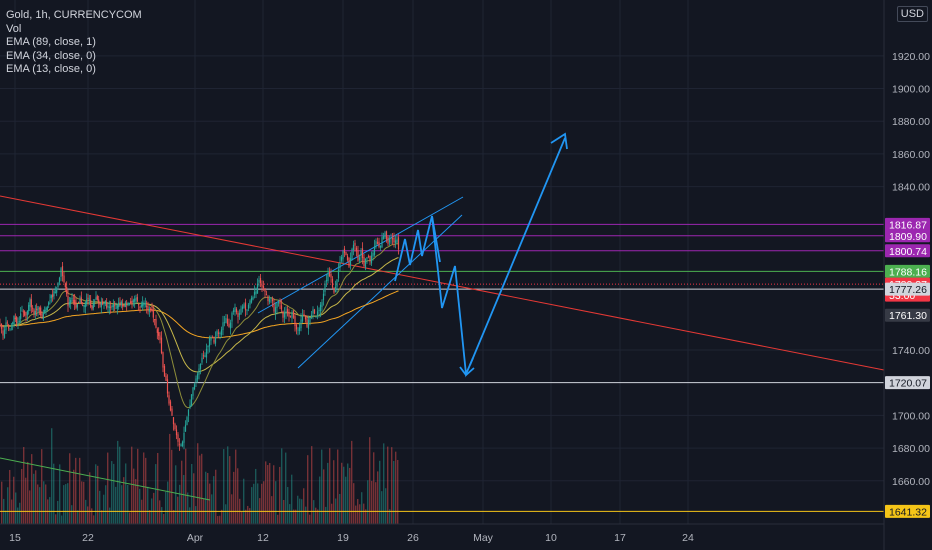 The height and width of the screenshot is (550, 932). What do you see at coordinates (911, 482) in the screenshot?
I see `price-tick-label: 1660.00` at bounding box center [911, 482].